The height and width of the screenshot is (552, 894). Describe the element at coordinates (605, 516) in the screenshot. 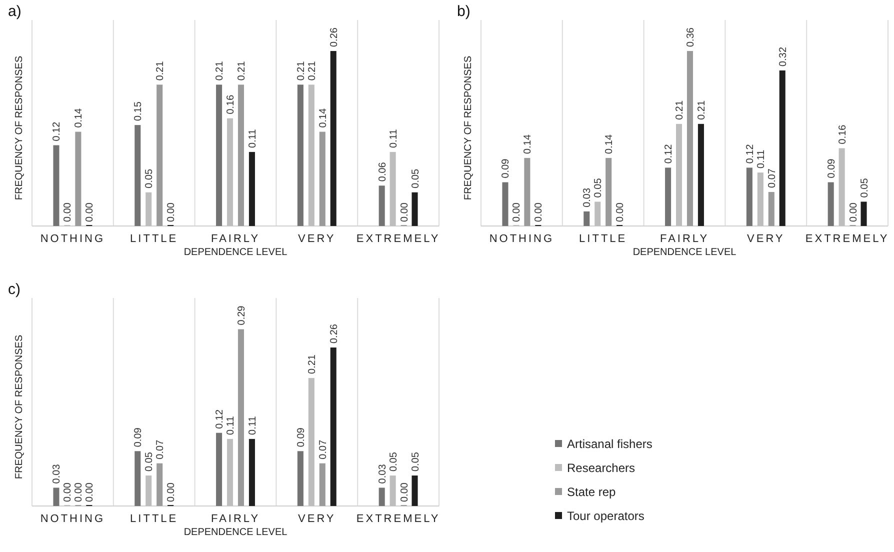

I see `legend-label: Tour operators` at that location.